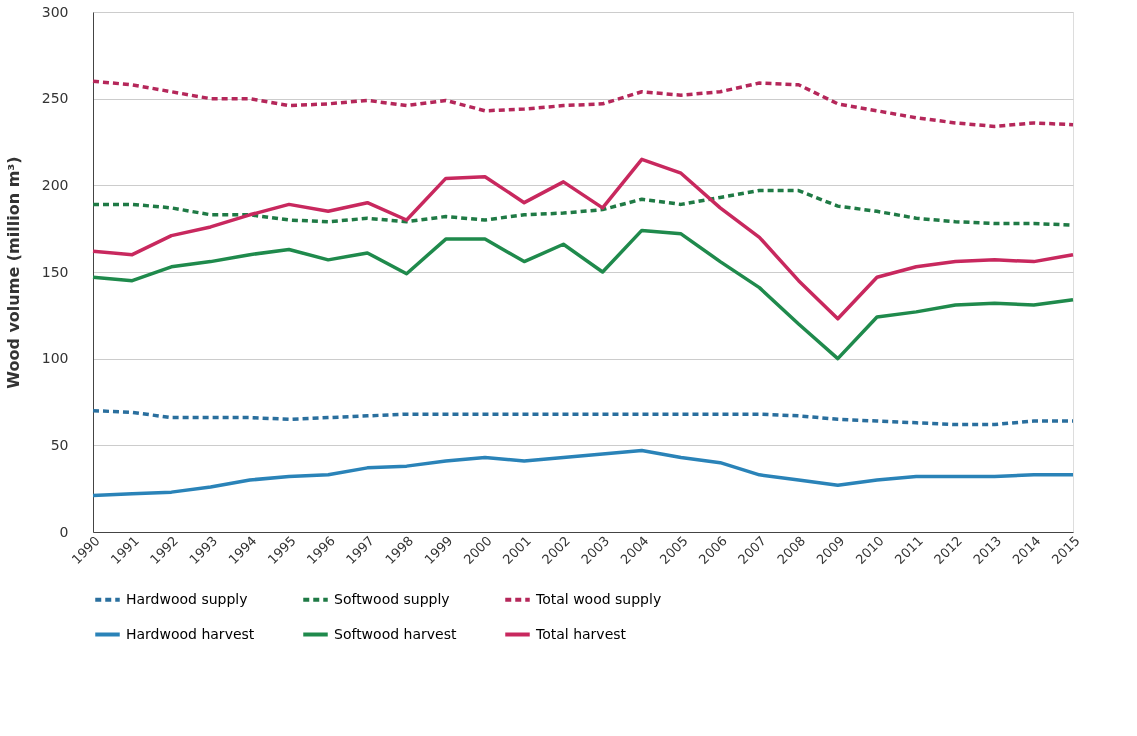 The image size is (1137, 736). Describe the element at coordinates (190, 633) in the screenshot. I see `legend-label: Hardwood harvest` at that location.